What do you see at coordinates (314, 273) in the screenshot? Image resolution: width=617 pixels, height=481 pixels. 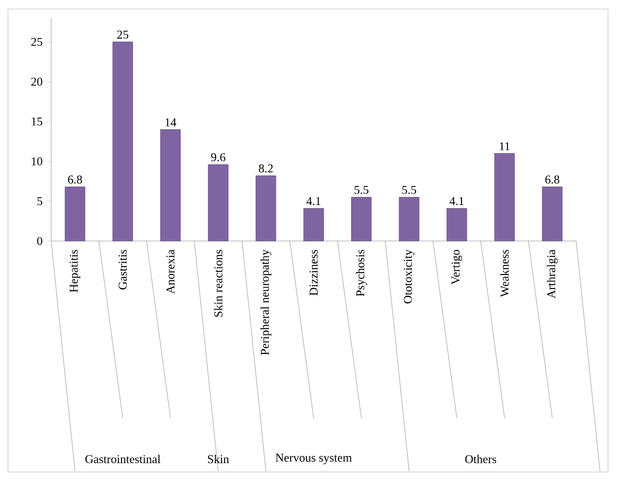 I see `x-tick-label: Dizziness` at bounding box center [314, 273].